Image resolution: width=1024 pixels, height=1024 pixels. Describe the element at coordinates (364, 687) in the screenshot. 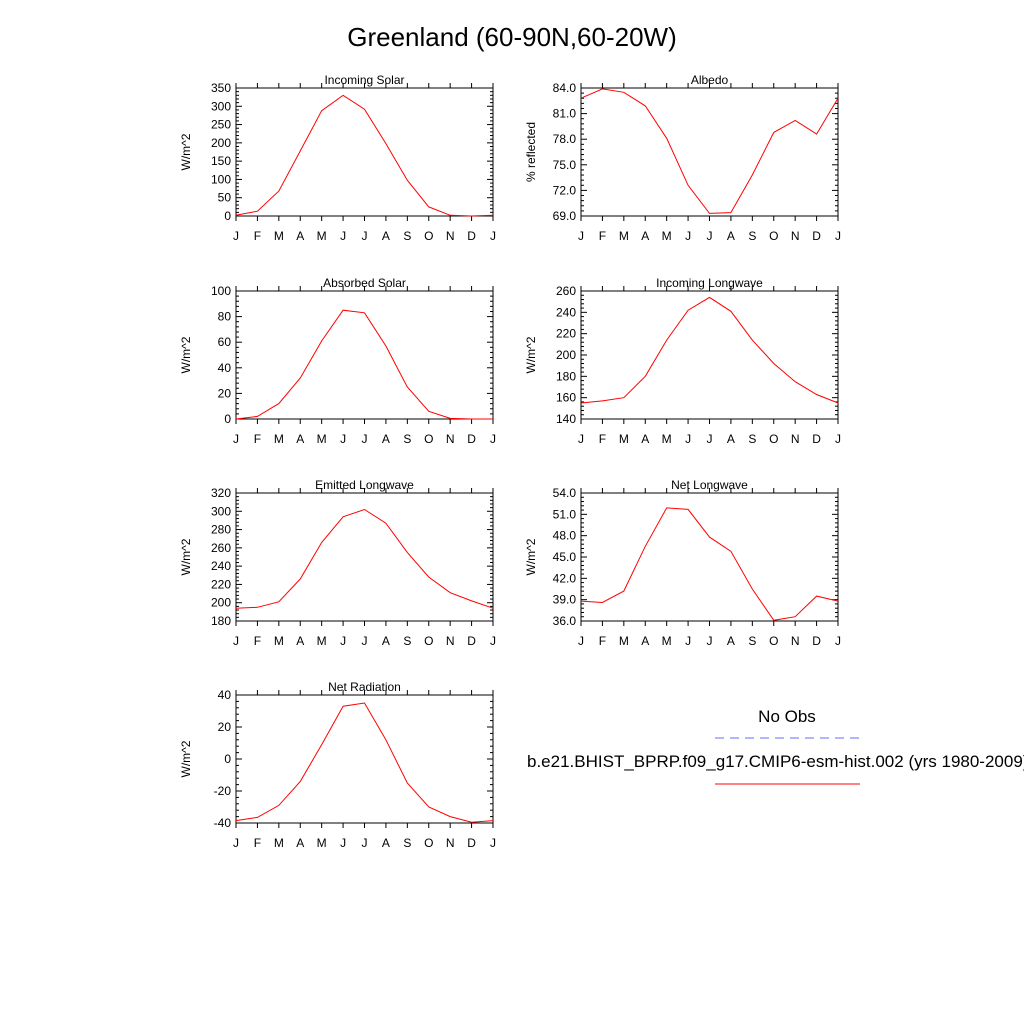

I see `panel-title: Net Radiation` at that location.